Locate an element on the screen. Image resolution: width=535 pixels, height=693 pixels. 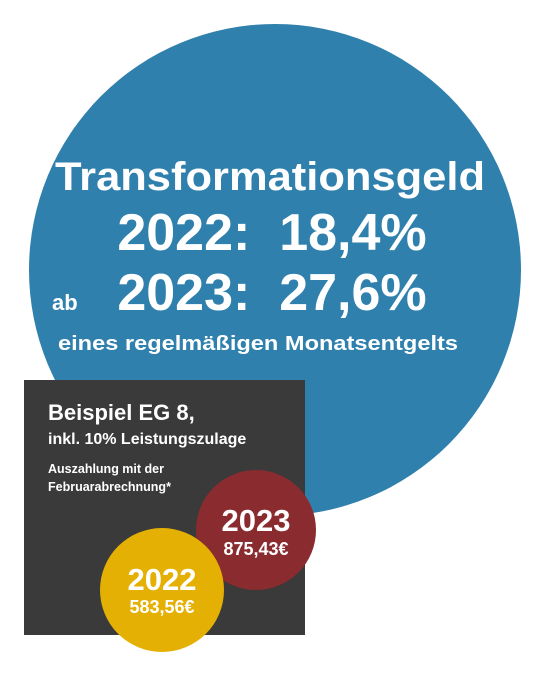
headline-title: Transformationsgeld is located at coordinates (270, 177).